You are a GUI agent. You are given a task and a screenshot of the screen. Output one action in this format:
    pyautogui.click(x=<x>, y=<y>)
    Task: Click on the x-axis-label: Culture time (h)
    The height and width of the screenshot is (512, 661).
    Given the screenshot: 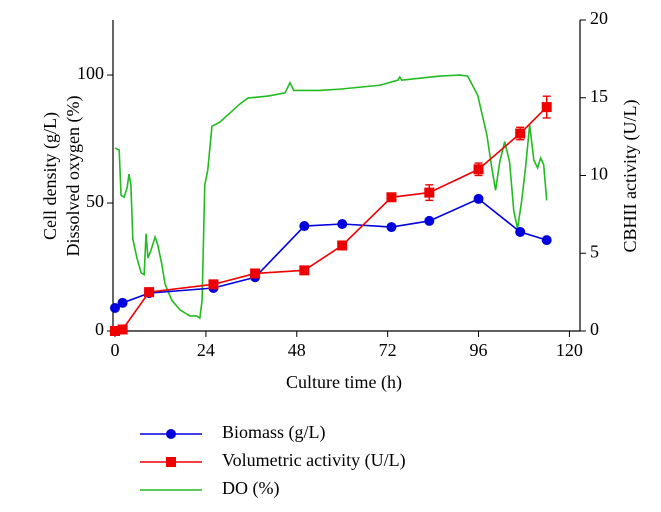 What is the action you would take?
    pyautogui.click(x=344, y=382)
    